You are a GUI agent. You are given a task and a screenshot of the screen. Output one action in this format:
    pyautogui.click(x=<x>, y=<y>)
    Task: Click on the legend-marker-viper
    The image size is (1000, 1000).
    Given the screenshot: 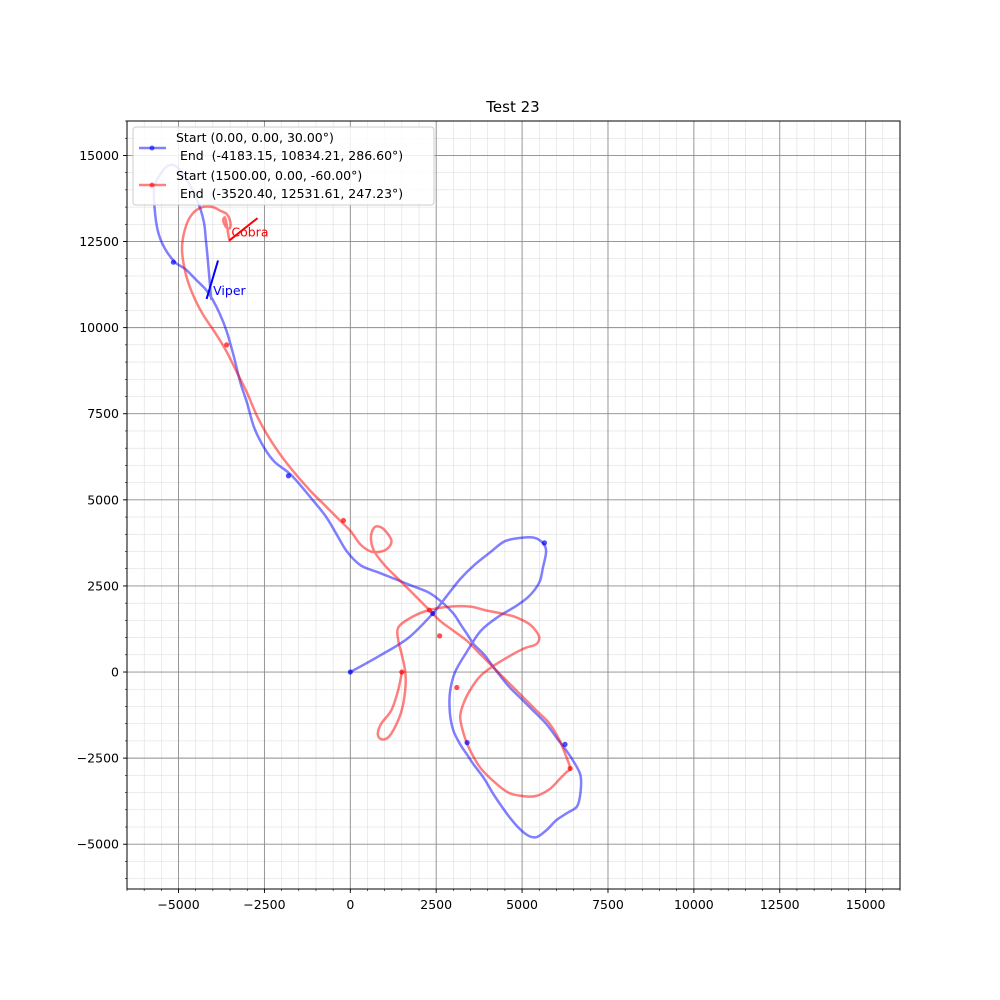 What is the action you would take?
    pyautogui.click(x=152, y=148)
    